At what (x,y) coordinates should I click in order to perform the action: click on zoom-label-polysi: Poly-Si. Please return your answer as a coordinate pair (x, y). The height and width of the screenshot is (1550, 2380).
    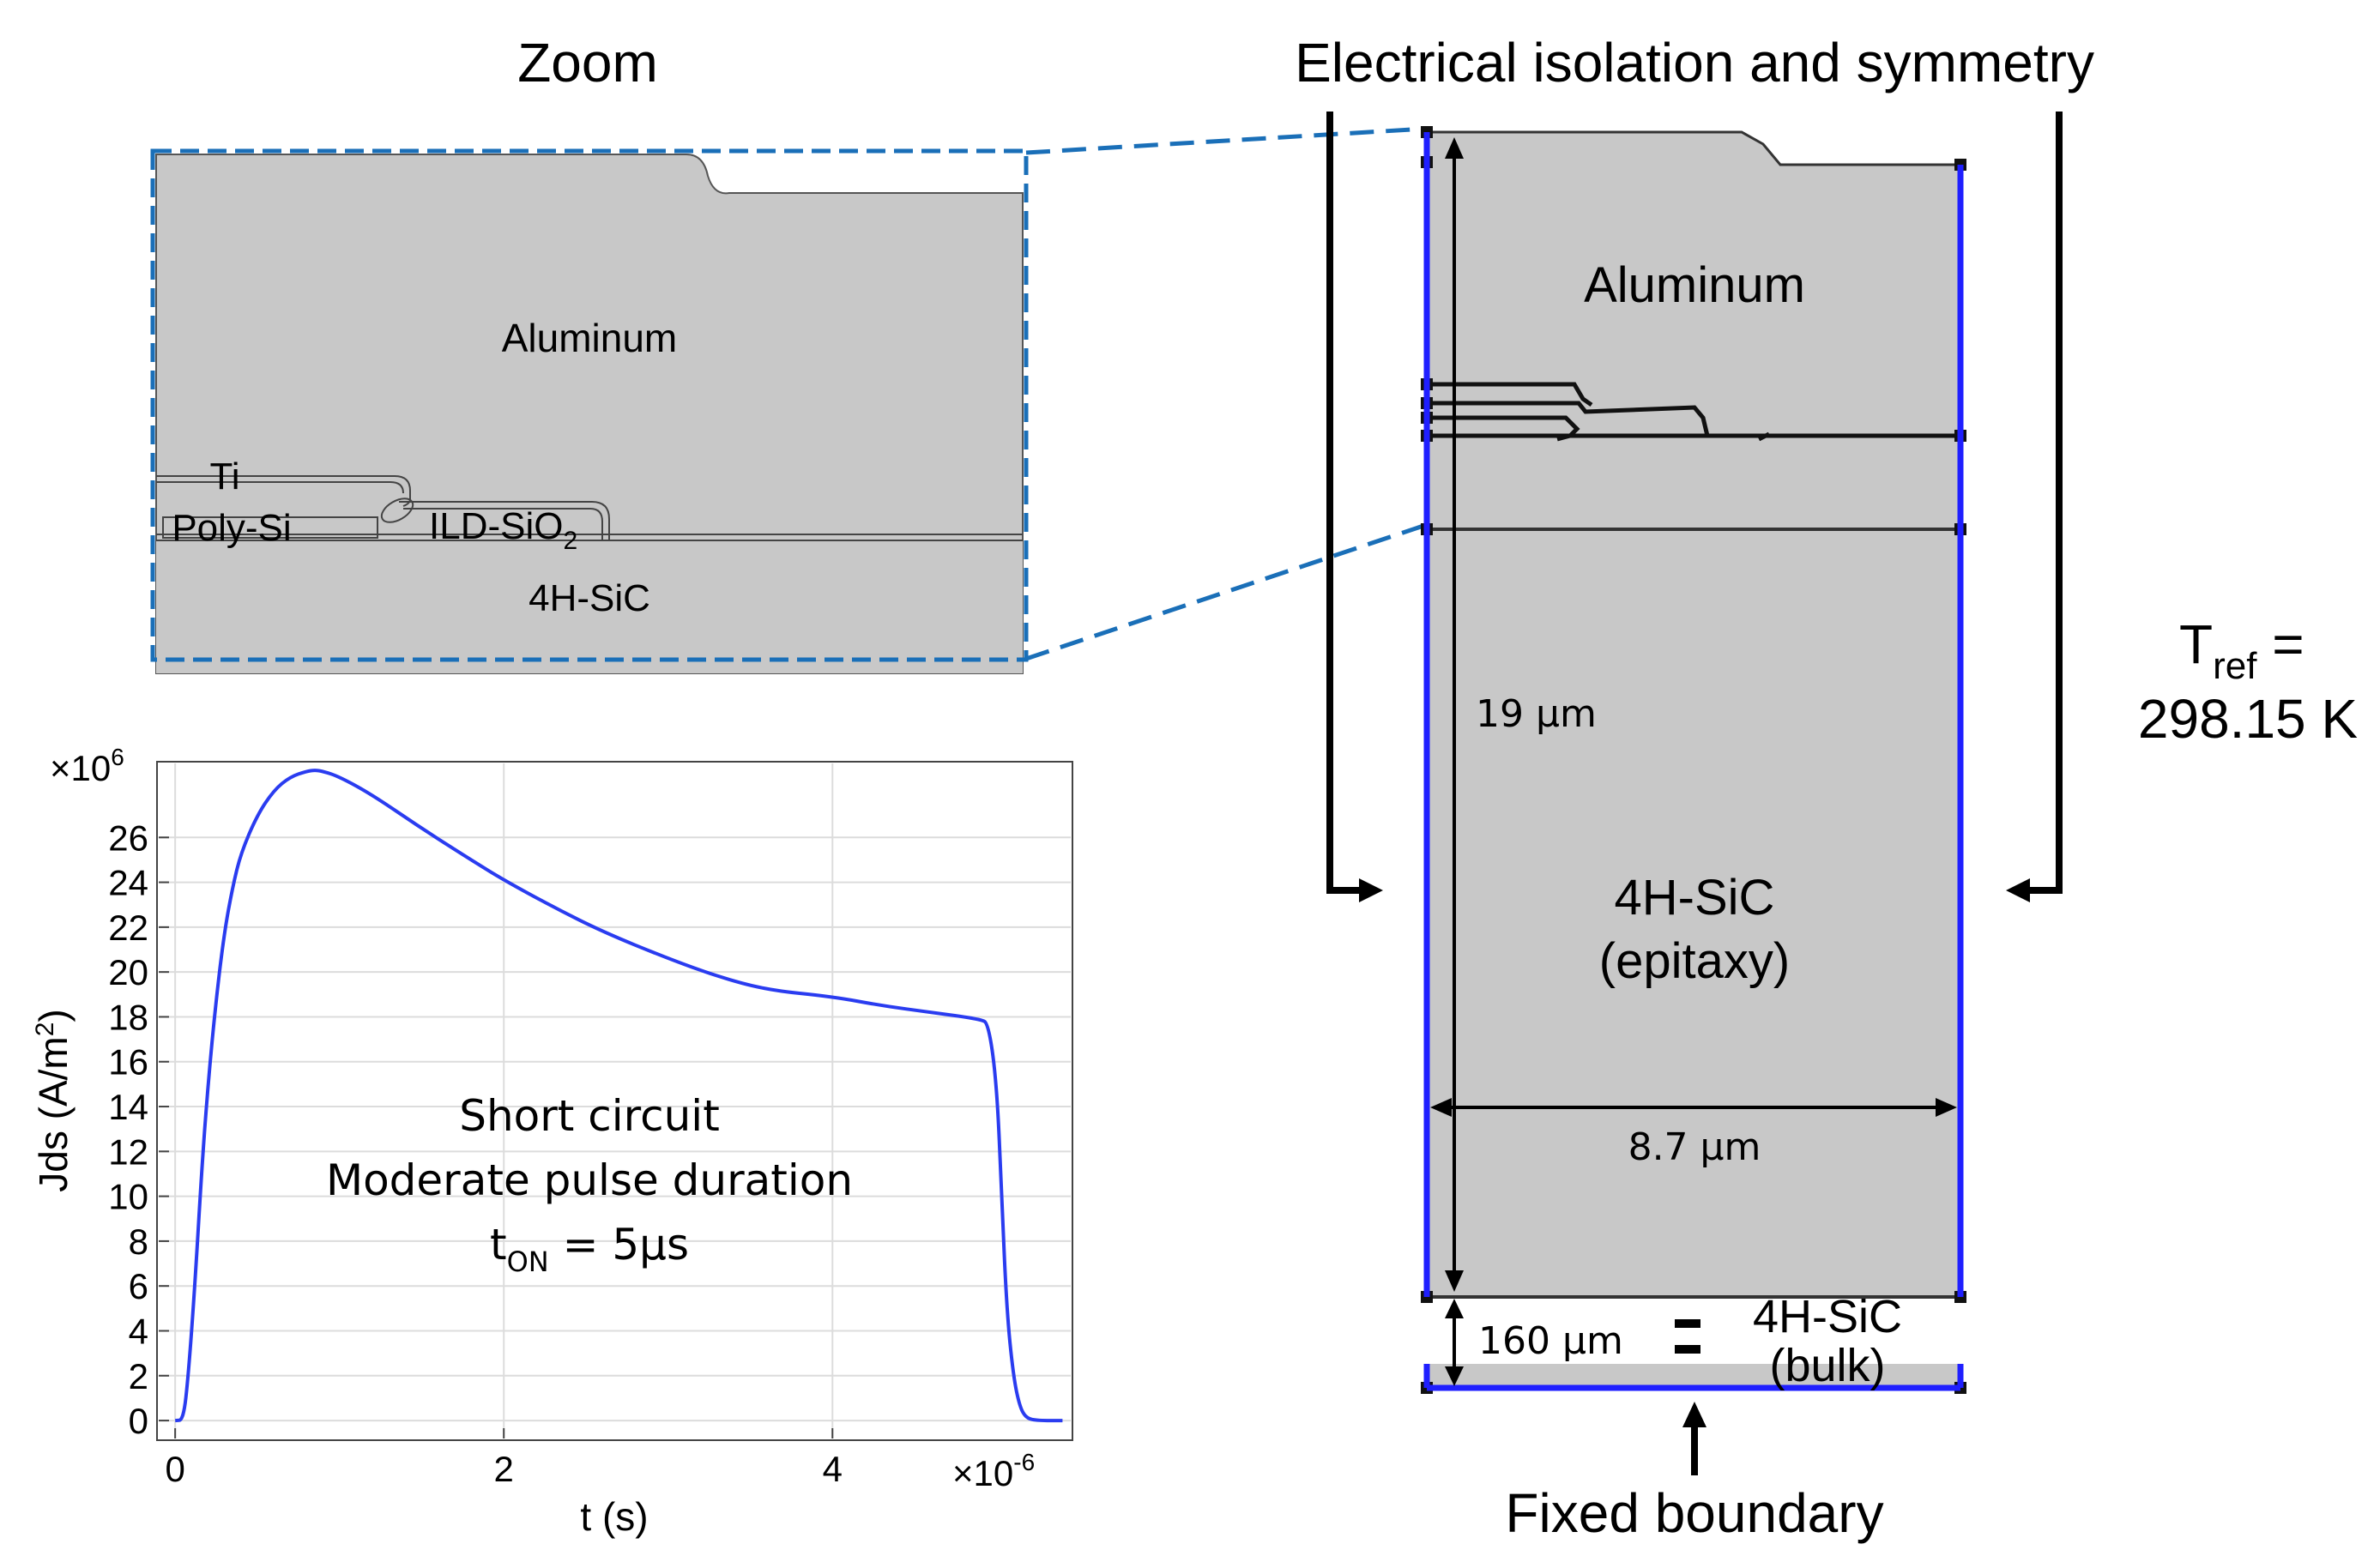
    Looking at the image, I should click on (231, 528).